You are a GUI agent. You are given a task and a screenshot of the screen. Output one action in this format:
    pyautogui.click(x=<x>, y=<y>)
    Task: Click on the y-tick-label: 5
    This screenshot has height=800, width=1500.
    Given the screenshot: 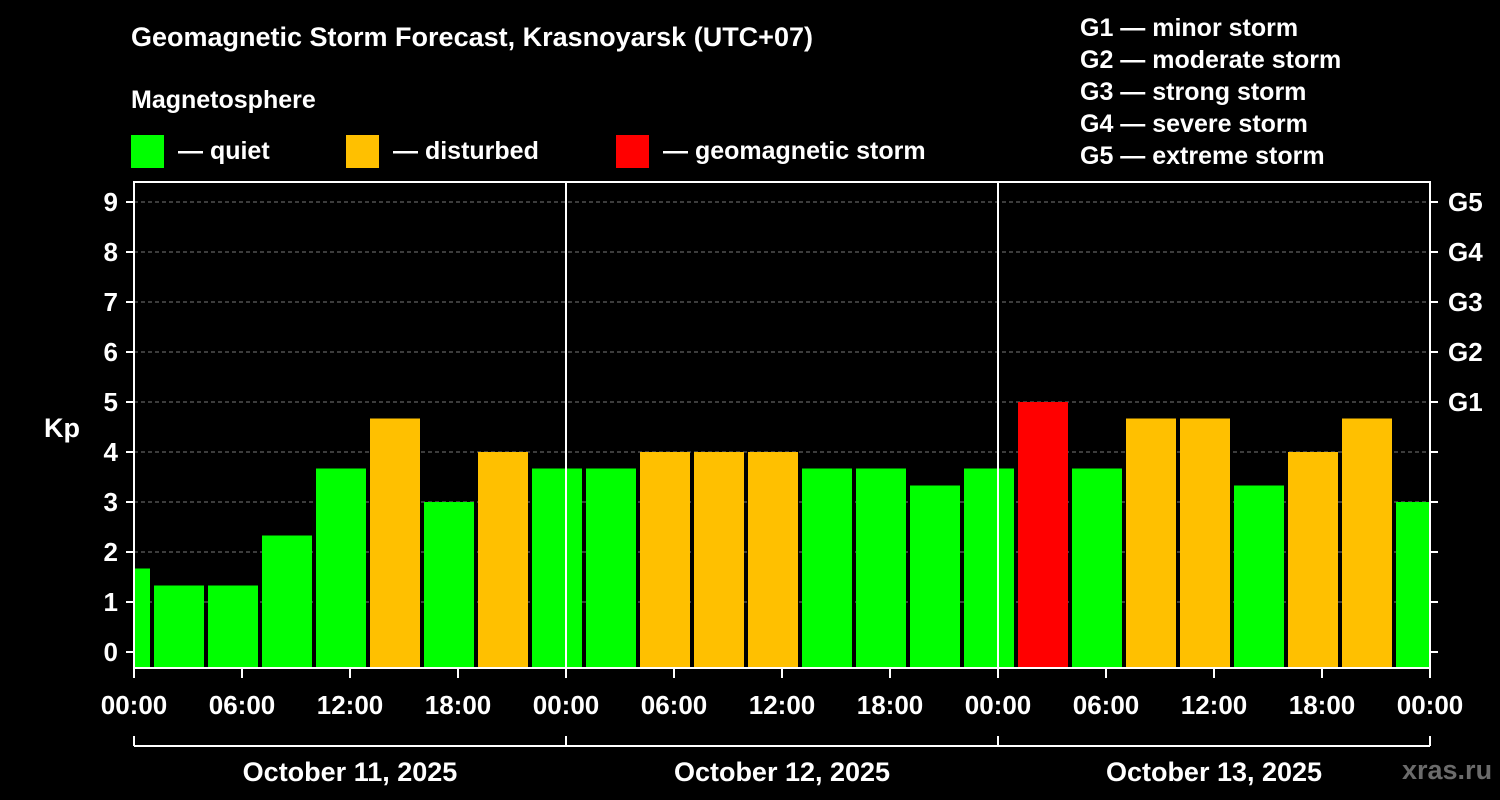 What is the action you would take?
    pyautogui.click(x=111, y=402)
    